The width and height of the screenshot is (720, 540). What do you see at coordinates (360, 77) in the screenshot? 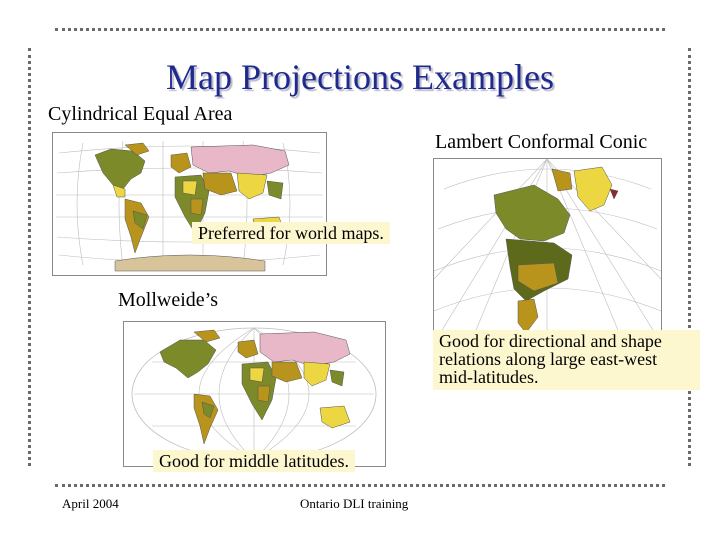
I see `slide-title: Map Projections Examples` at bounding box center [360, 77].